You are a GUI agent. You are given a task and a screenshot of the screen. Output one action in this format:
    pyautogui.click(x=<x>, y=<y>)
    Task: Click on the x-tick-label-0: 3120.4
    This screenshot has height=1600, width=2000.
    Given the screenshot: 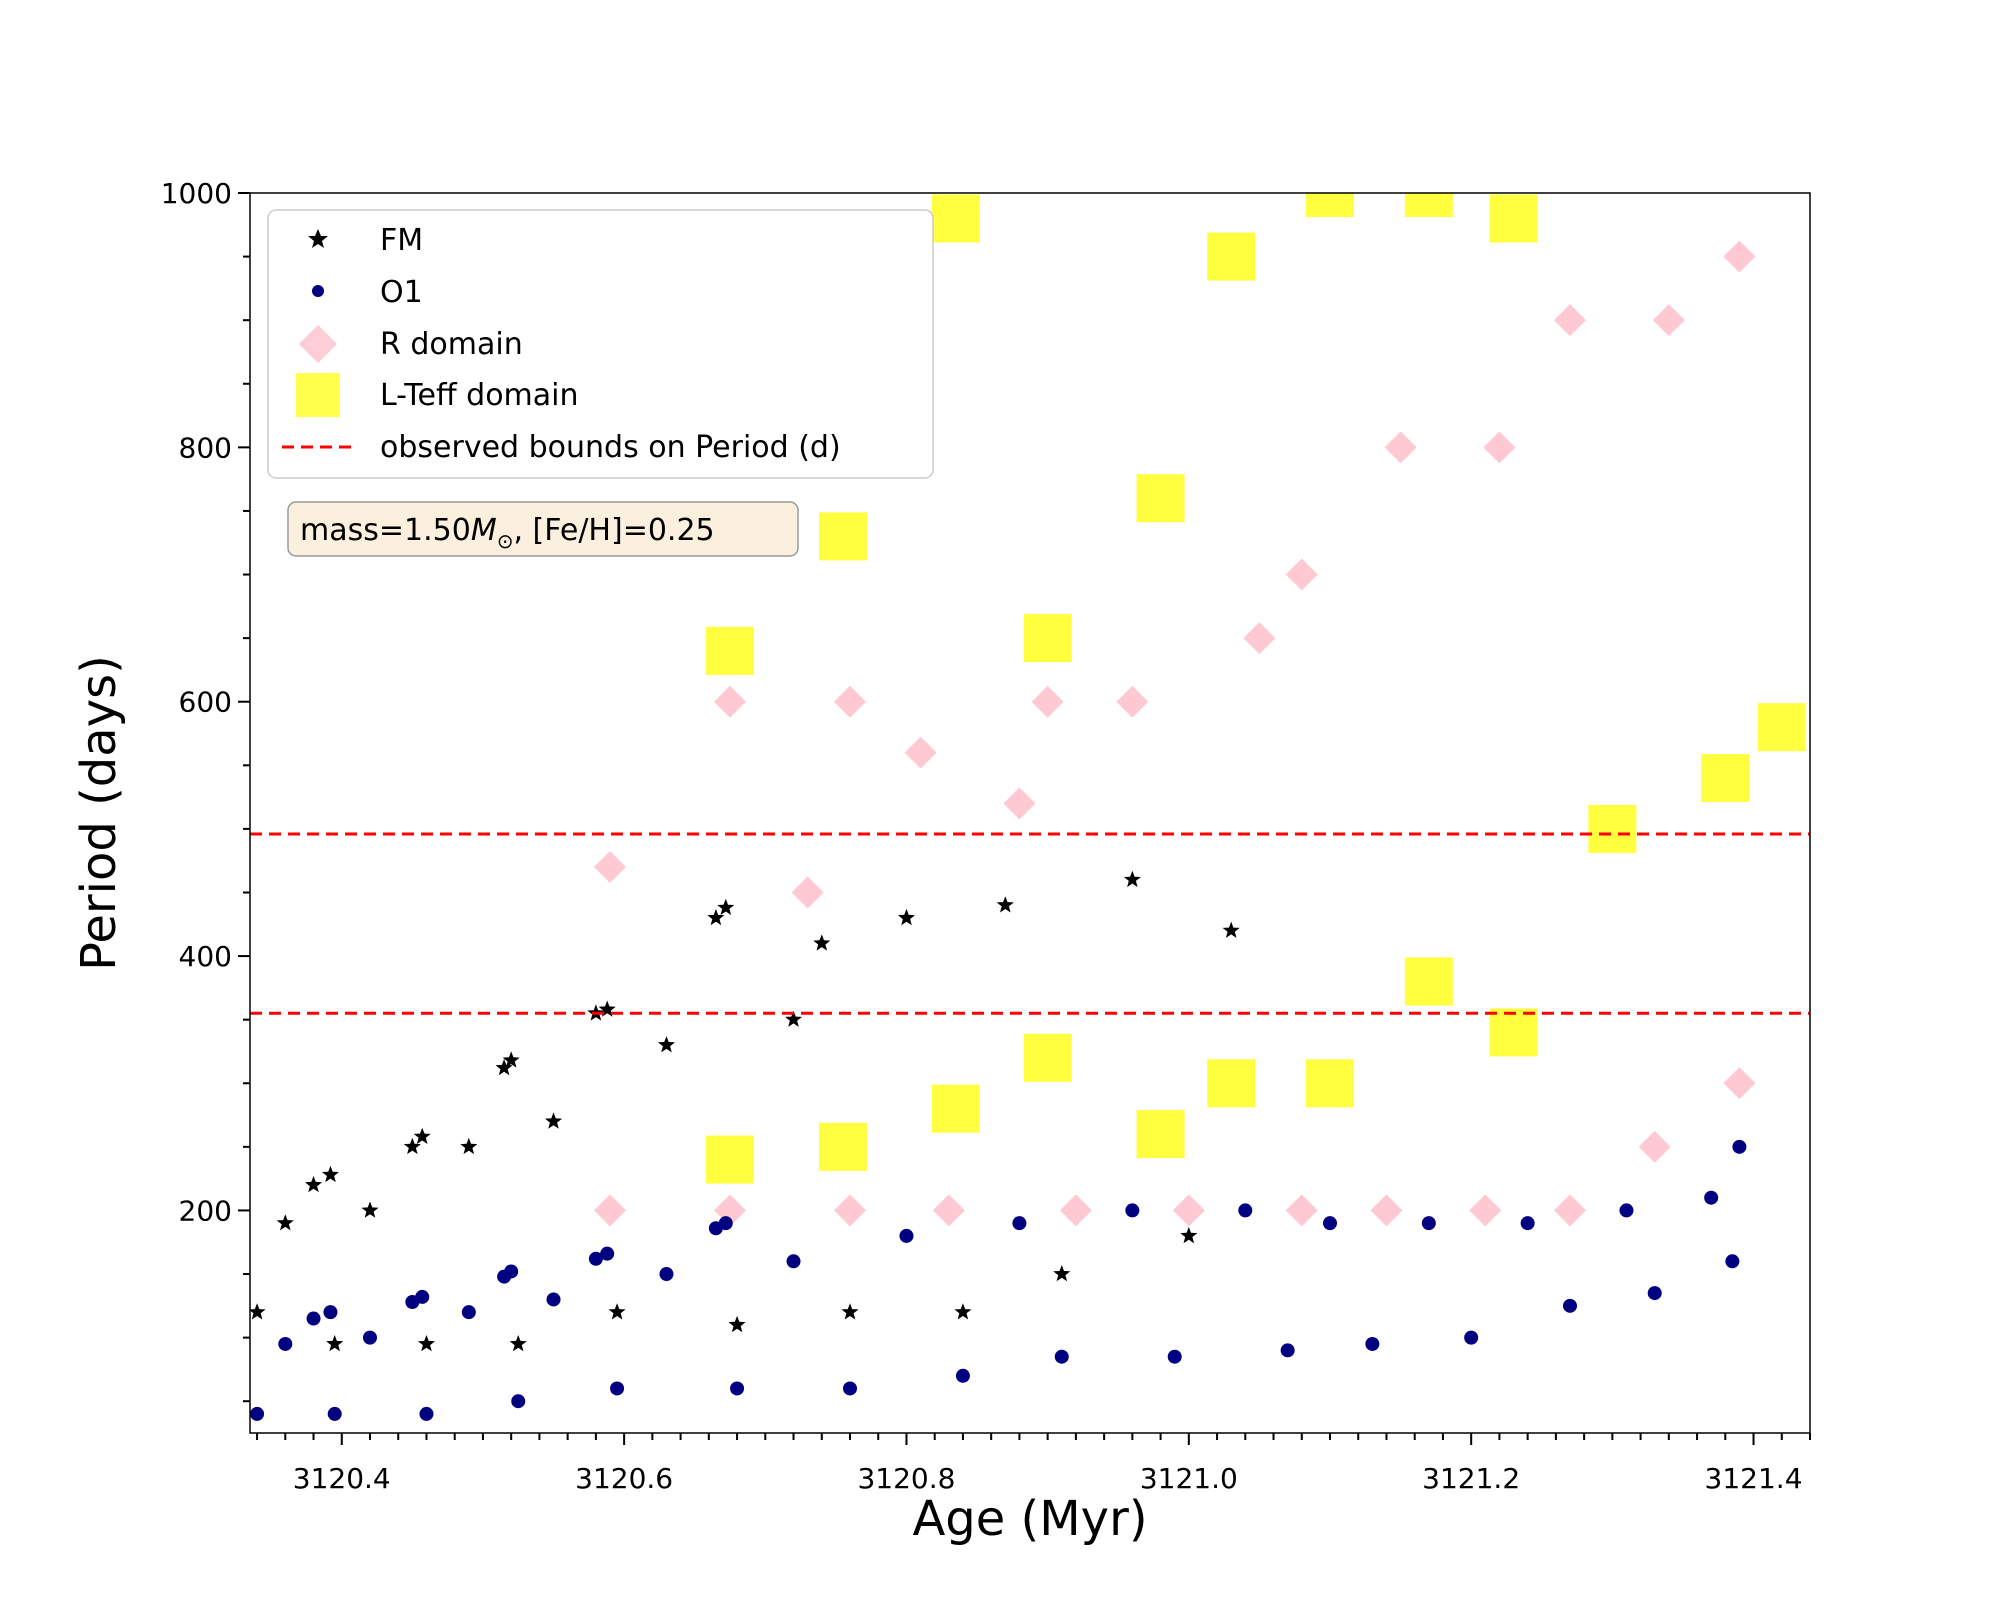 What is the action you would take?
    pyautogui.click(x=342, y=1478)
    